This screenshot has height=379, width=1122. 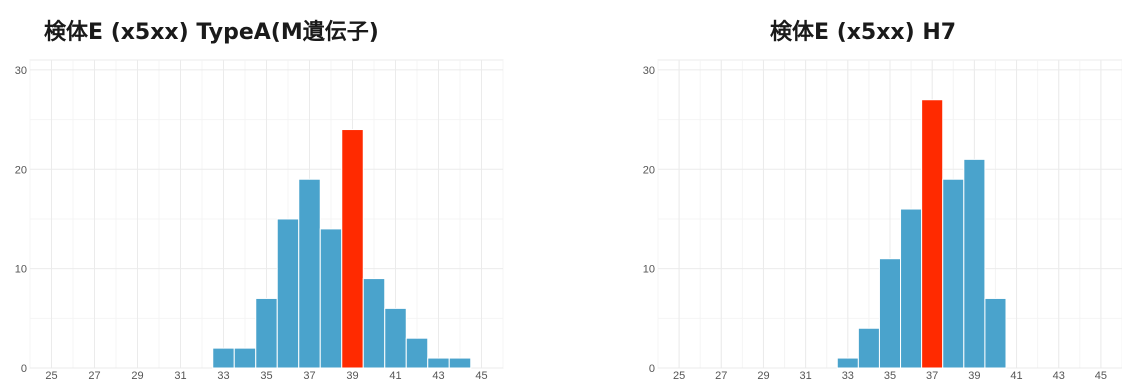 What do you see at coordinates (863, 32) in the screenshot?
I see `chart-title-right: 検体E (x5xx) H7` at bounding box center [863, 32].